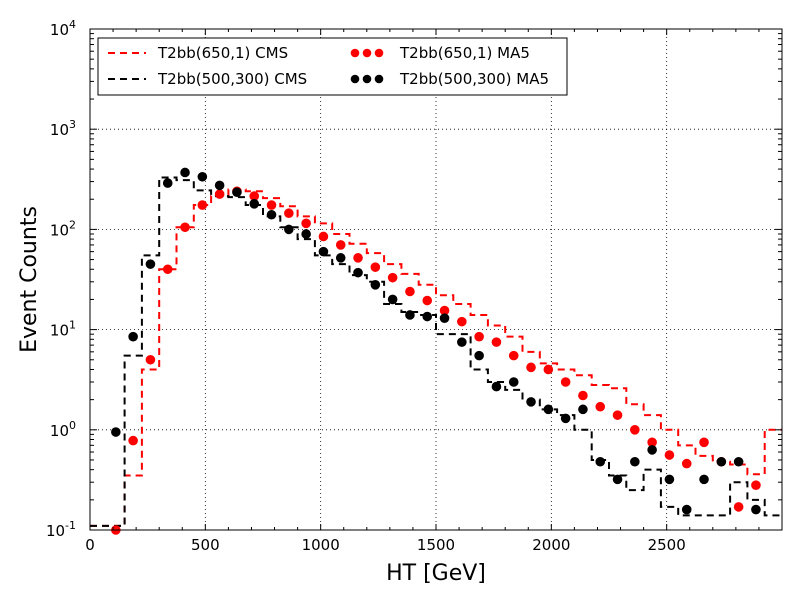  I want to click on legend-entry-label: T2bb(500,300) MA5, so click(474, 79).